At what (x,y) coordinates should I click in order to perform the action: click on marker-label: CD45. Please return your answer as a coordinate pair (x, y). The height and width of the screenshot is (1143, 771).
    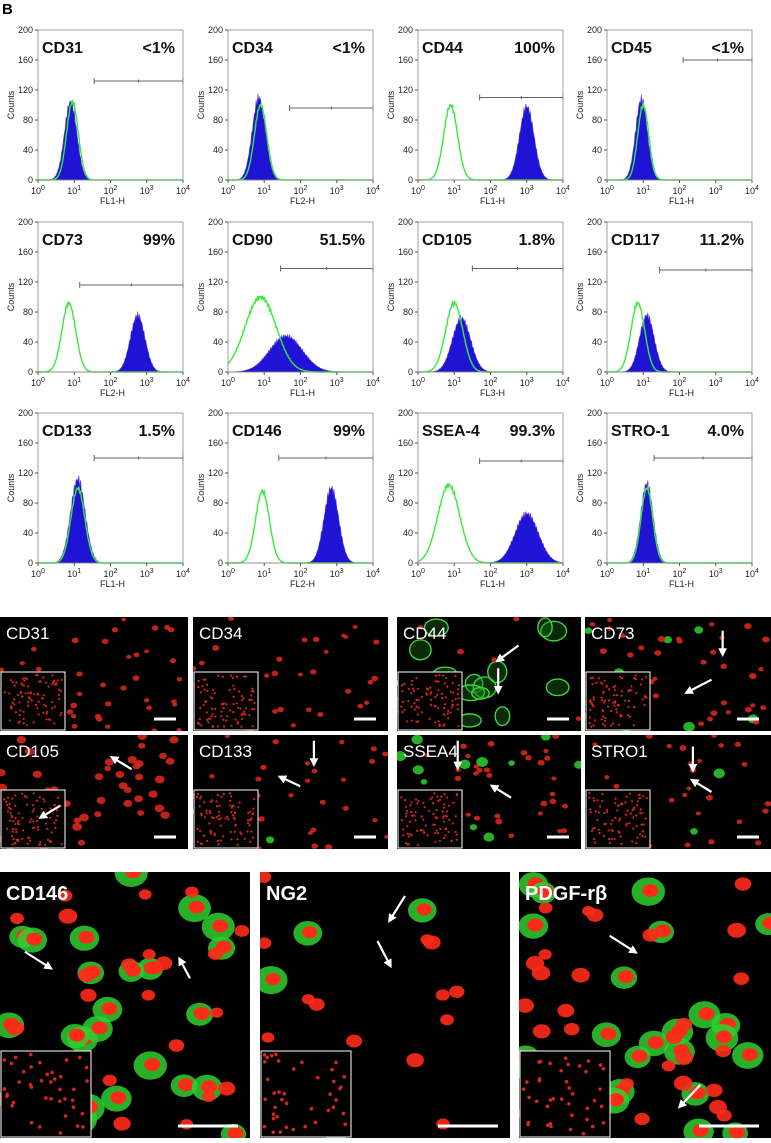
    Looking at the image, I should click on (631, 48).